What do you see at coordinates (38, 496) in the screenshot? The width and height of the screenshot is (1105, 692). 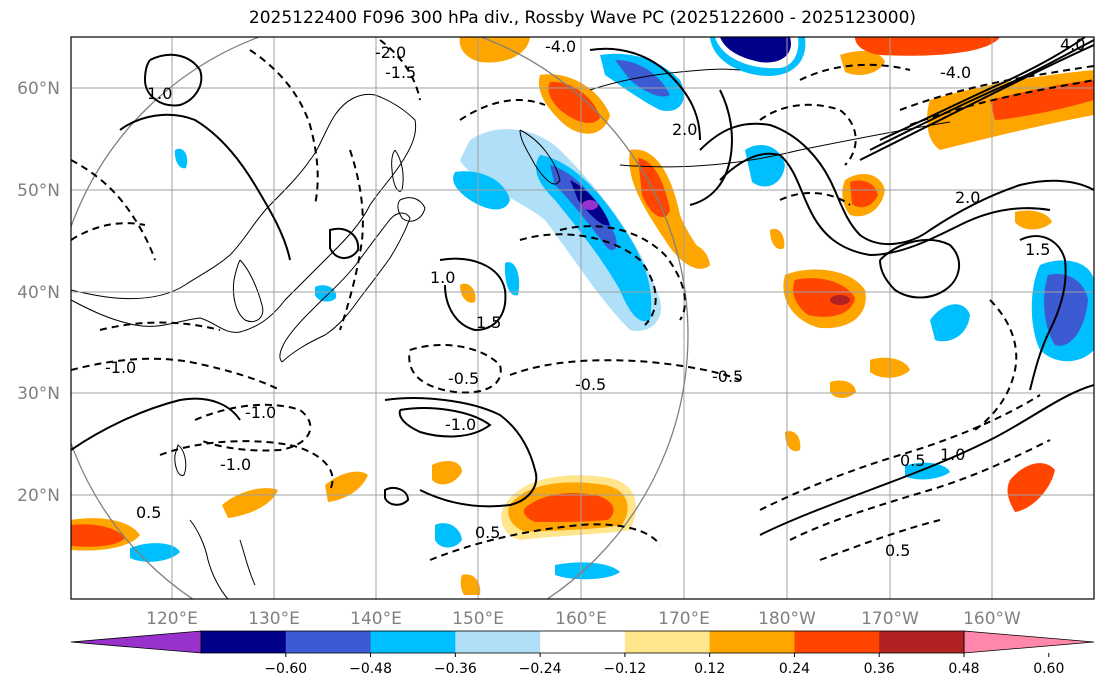 I see `lat-label: 20°N` at bounding box center [38, 496].